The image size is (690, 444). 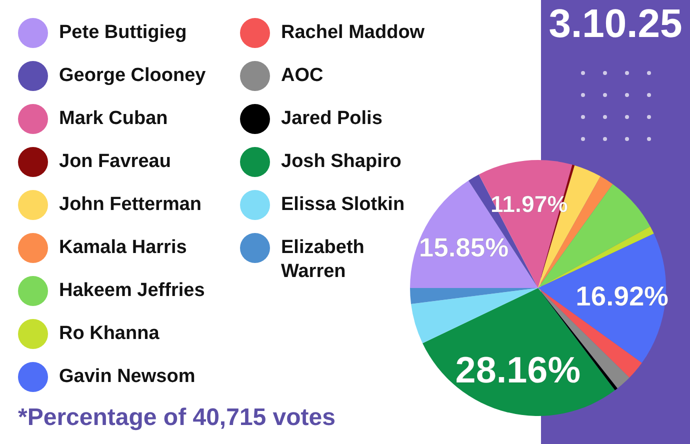 I want to click on legend-label: Elizabeth Warren, so click(x=322, y=259).